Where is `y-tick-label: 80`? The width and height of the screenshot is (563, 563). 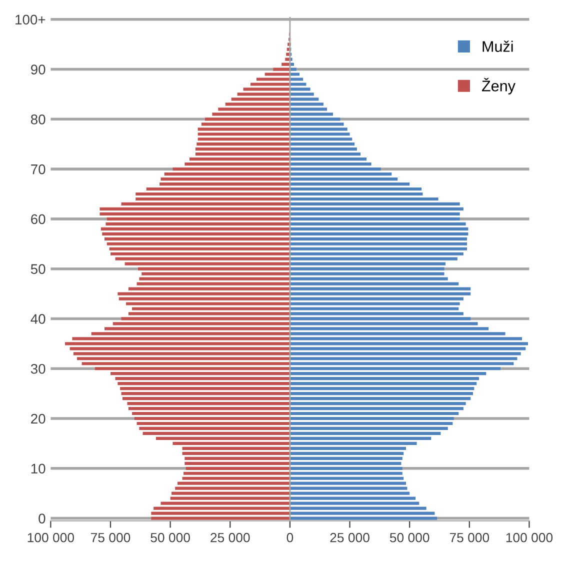
y-tick-label: 80 is located at coordinates (38, 119).